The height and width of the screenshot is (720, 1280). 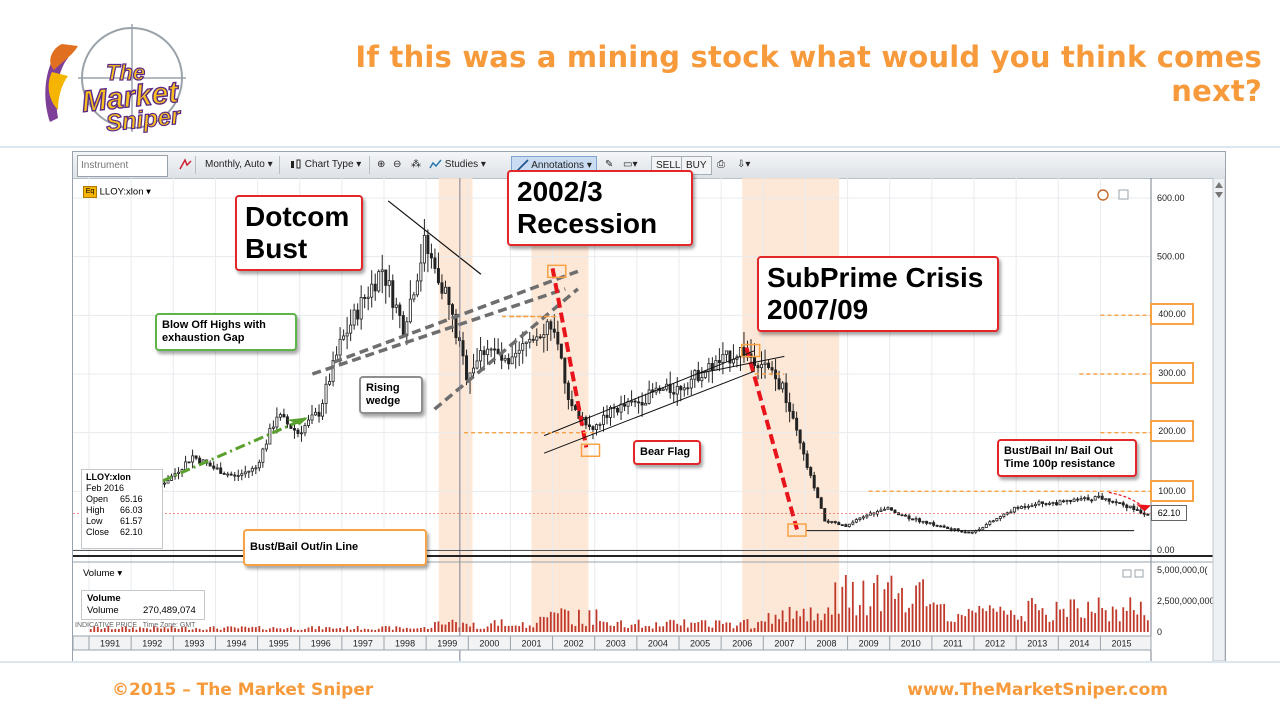 I want to click on compare-icon: ⁂, so click(x=416, y=164).